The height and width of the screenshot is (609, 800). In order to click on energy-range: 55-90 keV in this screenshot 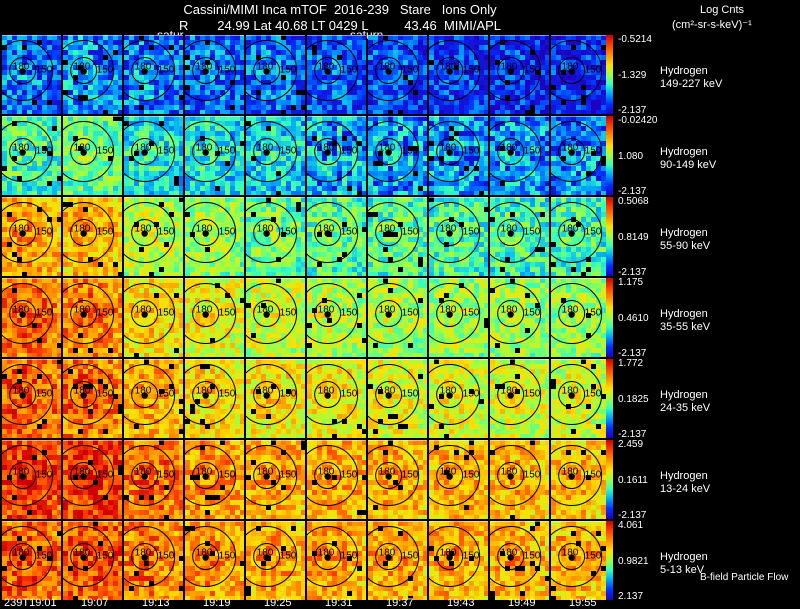, I will do `click(685, 246)`.